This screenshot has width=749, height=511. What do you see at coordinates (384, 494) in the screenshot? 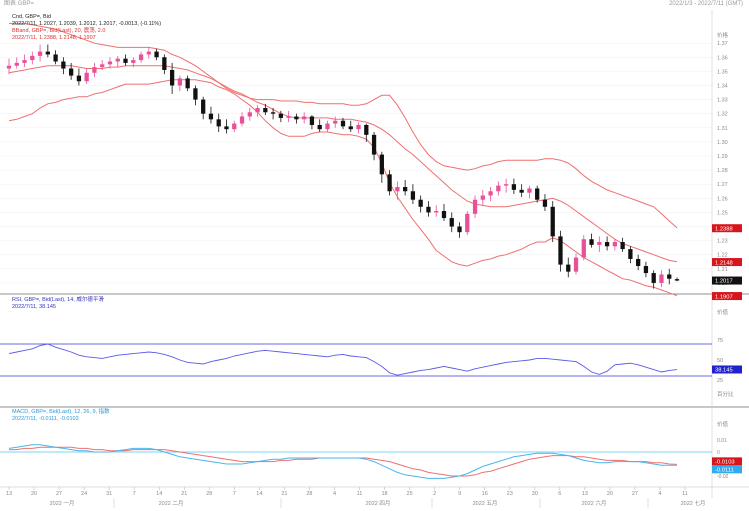
I see `time-day-label: 18` at bounding box center [384, 494].